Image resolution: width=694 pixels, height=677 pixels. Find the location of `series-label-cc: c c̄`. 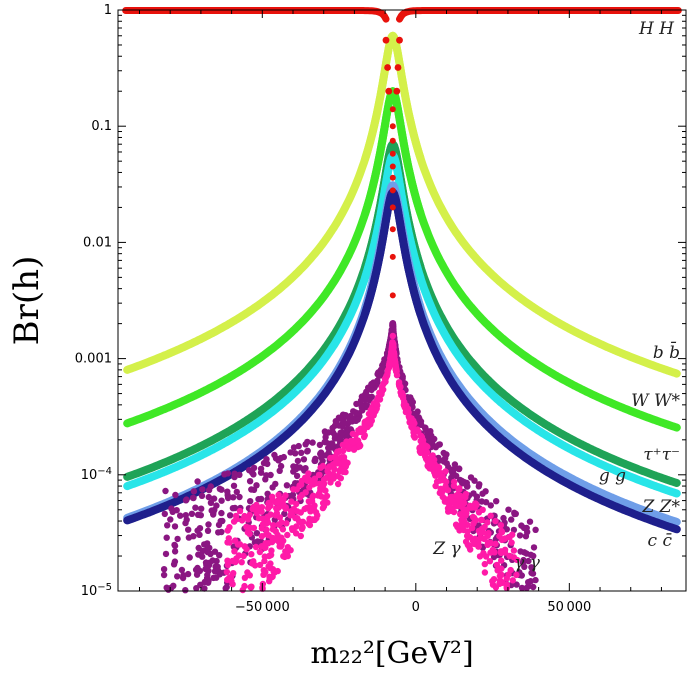

series-label-cc: c c̄ is located at coordinates (660, 541).